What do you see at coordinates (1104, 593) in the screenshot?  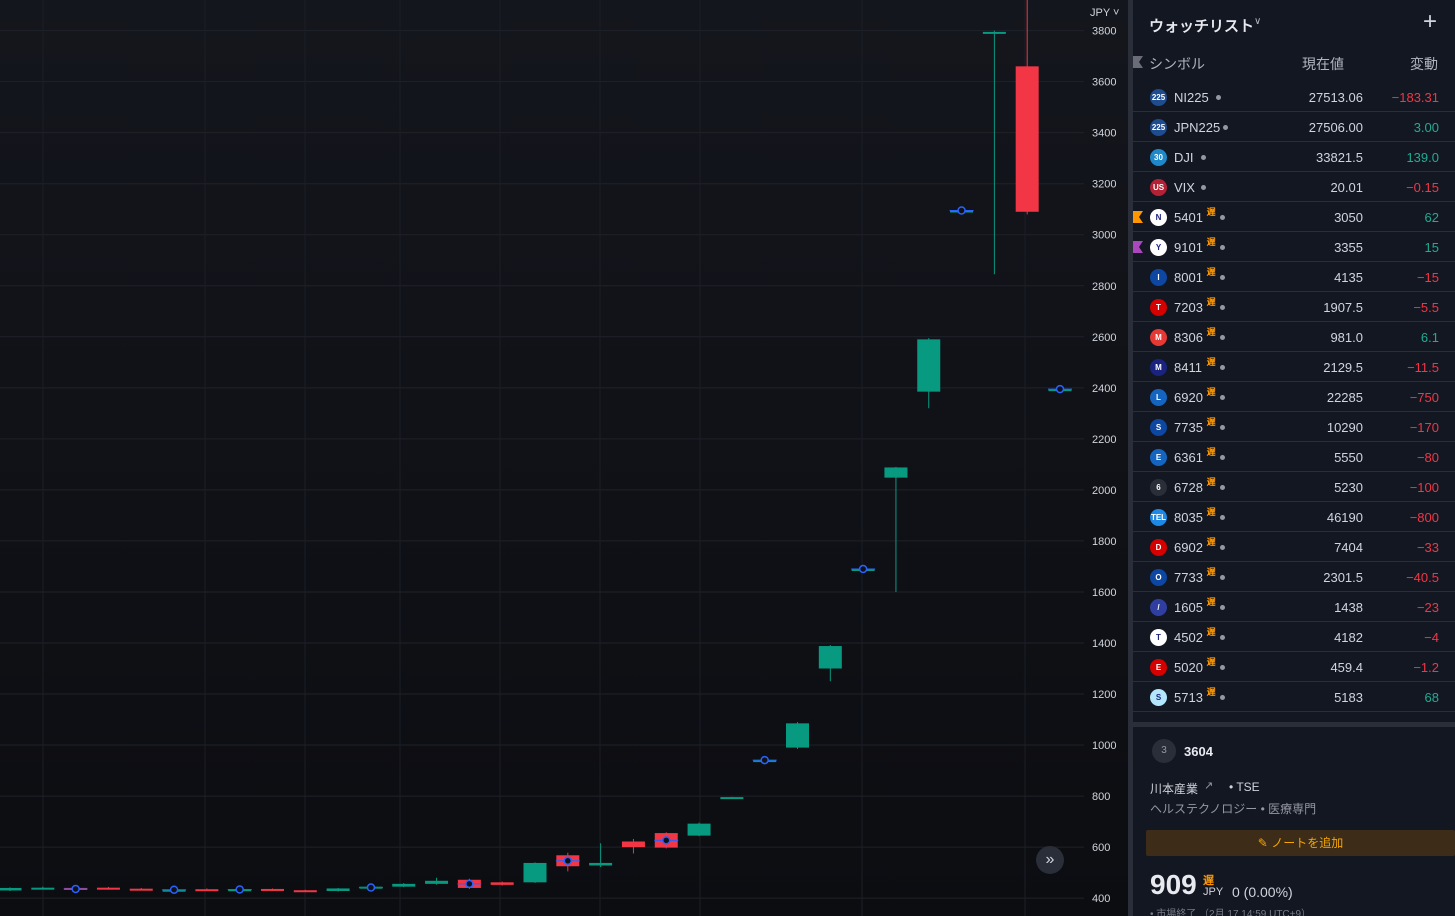 I see `y-tick-label: 1600` at bounding box center [1104, 593].